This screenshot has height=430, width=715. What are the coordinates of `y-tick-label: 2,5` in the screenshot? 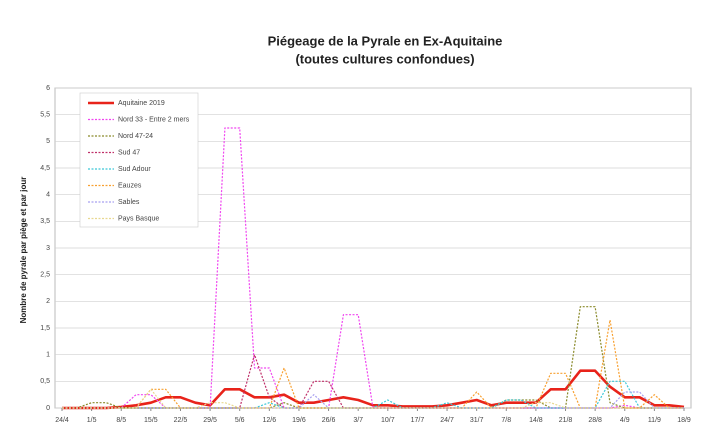 It's located at (45, 275).